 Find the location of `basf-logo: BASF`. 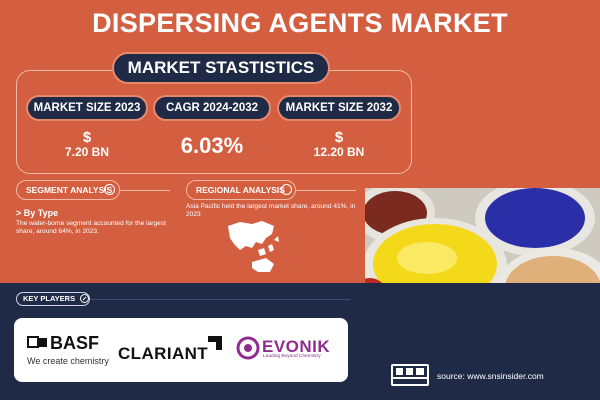

basf-logo: BASF is located at coordinates (74, 343).